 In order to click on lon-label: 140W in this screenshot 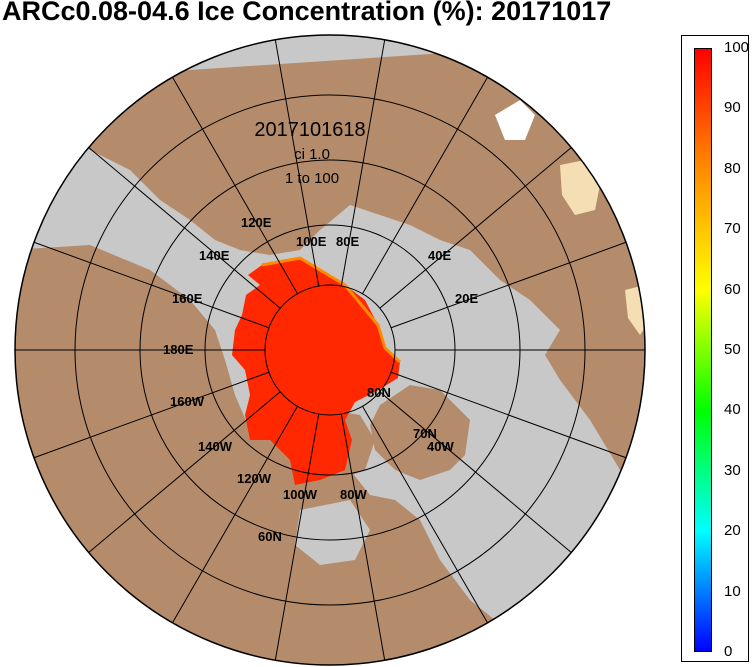, I will do `click(215, 446)`.